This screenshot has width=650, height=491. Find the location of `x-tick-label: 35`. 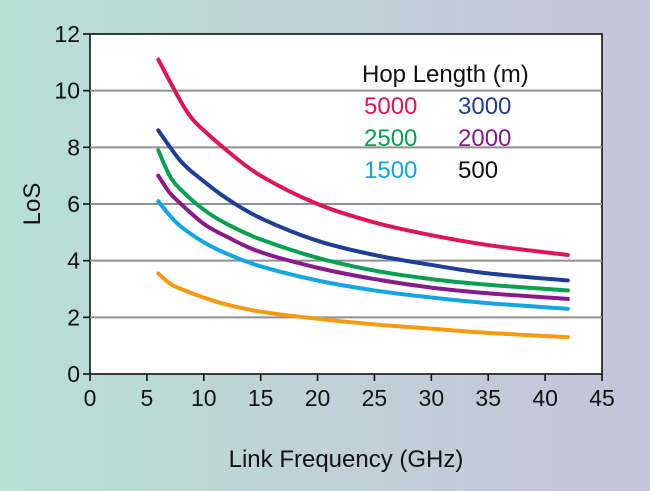

x-tick-label: 35 is located at coordinates (488, 398).